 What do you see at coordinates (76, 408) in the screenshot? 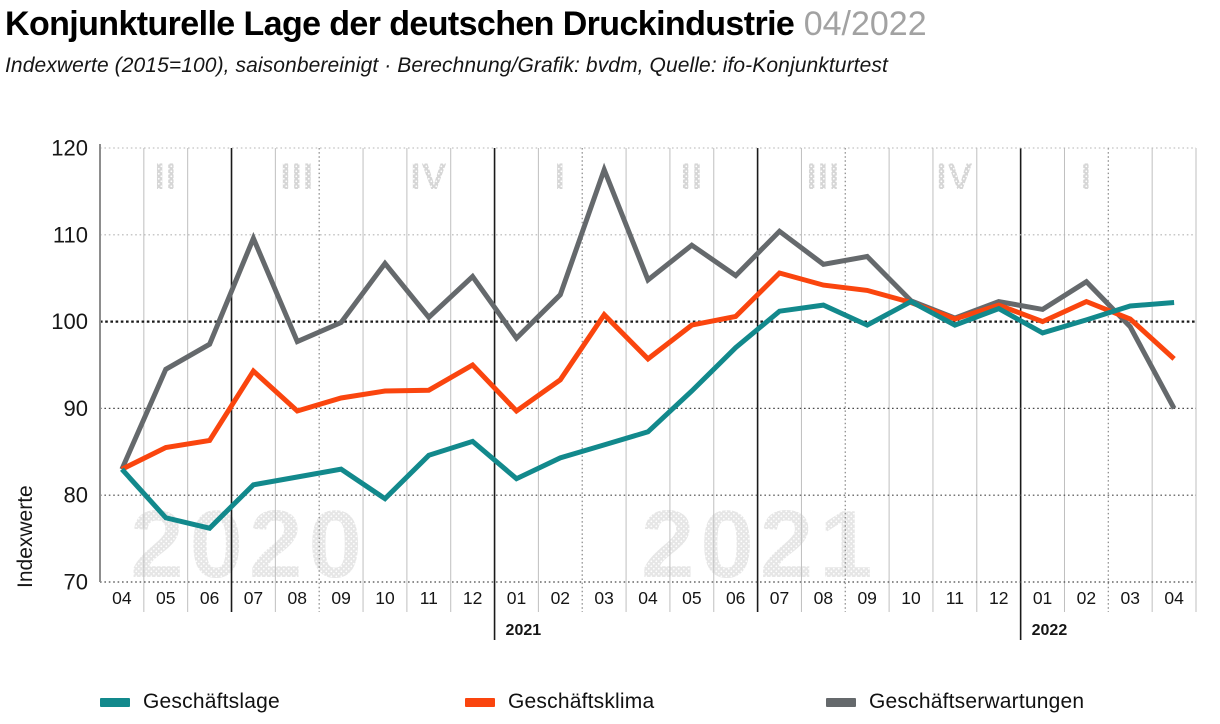
I see `y-tick-label: 90` at bounding box center [76, 408].